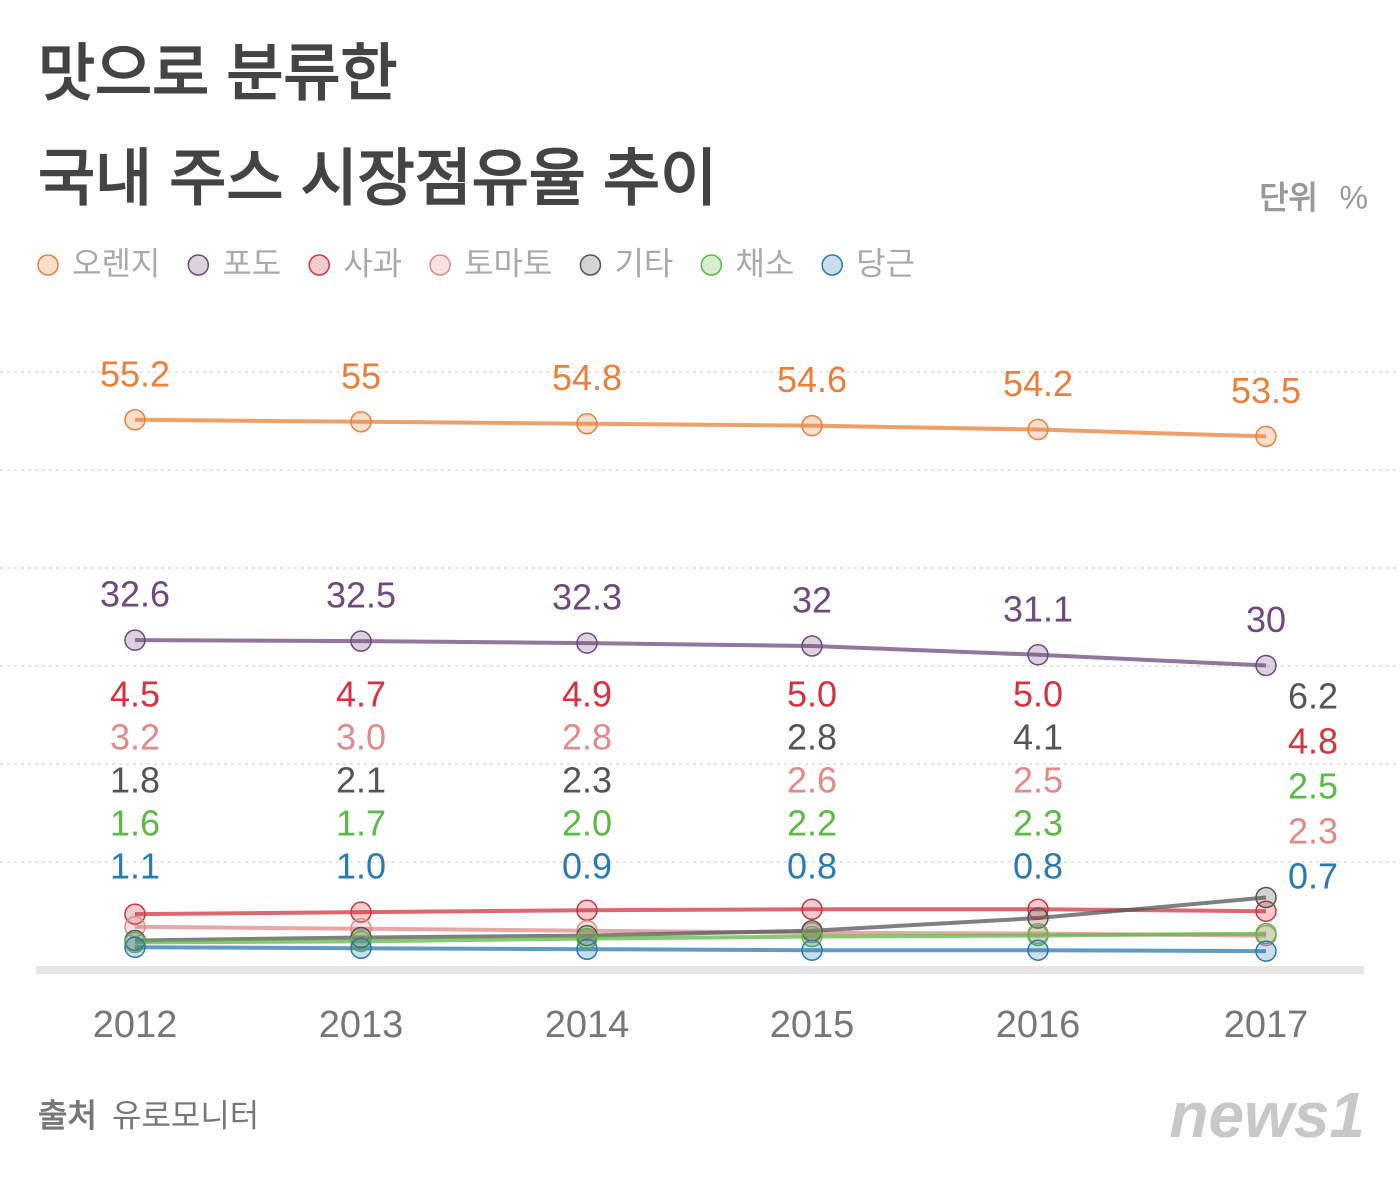  I want to click on data-label: 4.1, so click(1038, 737).